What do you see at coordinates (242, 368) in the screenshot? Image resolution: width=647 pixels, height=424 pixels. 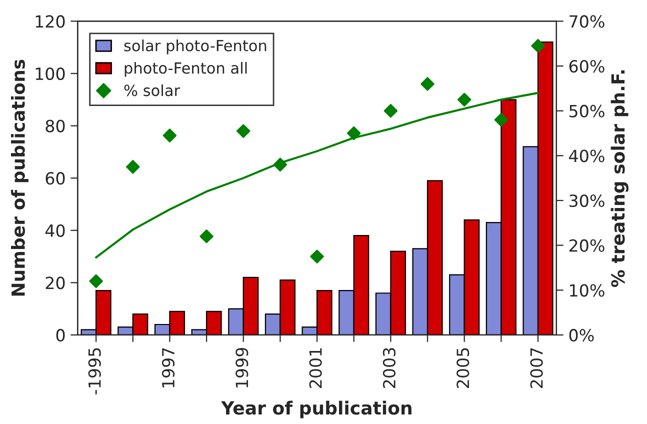 I see `x-tick-label: 1999` at bounding box center [242, 368].